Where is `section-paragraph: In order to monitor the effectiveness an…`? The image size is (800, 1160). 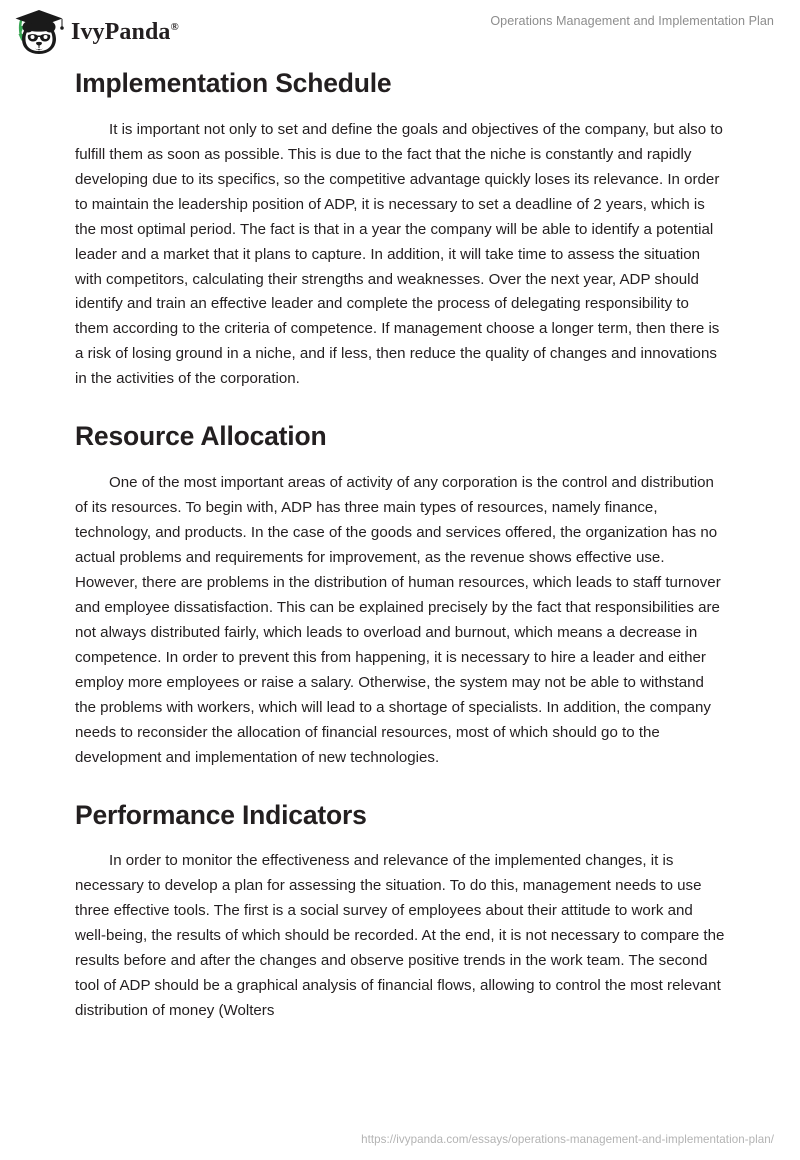
section-paragraph: In order to monitor the effectiveness an… is located at coordinates (400, 936).